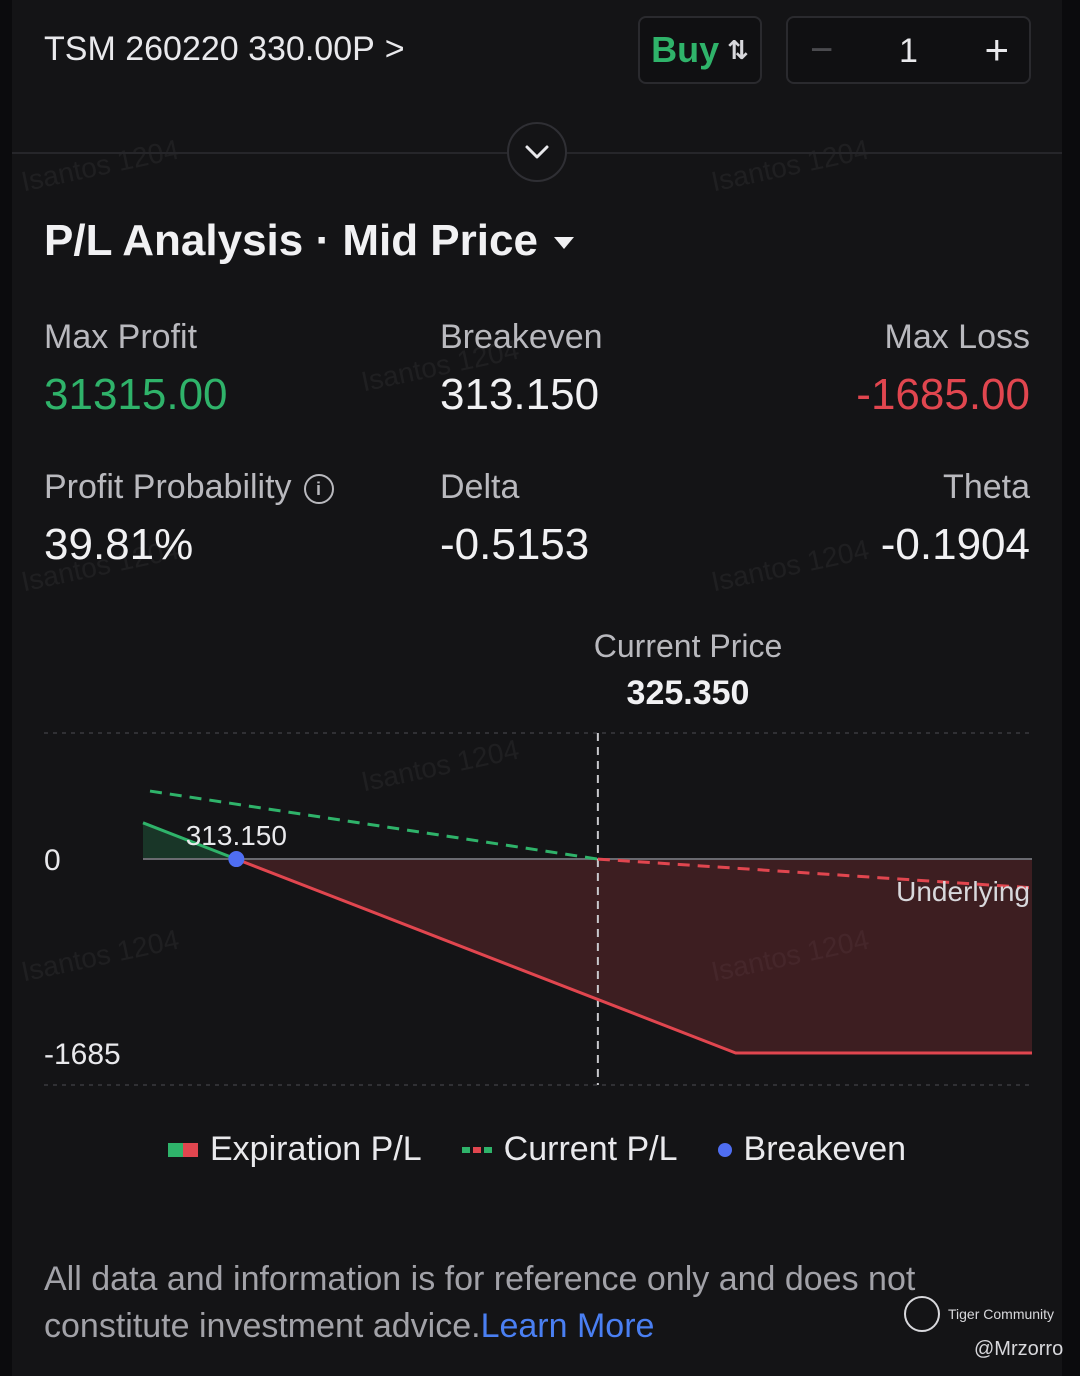 The image size is (1080, 1376). Describe the element at coordinates (136, 394) in the screenshot. I see `max-profit-value: 31315.00` at that location.